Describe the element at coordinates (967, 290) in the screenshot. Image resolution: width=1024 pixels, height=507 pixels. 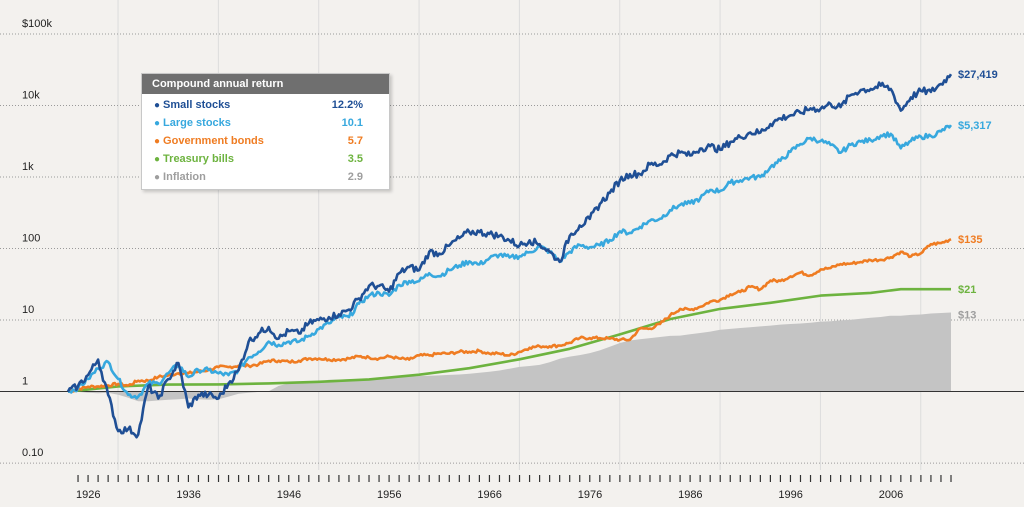
I see `end-label: $21` at that location.